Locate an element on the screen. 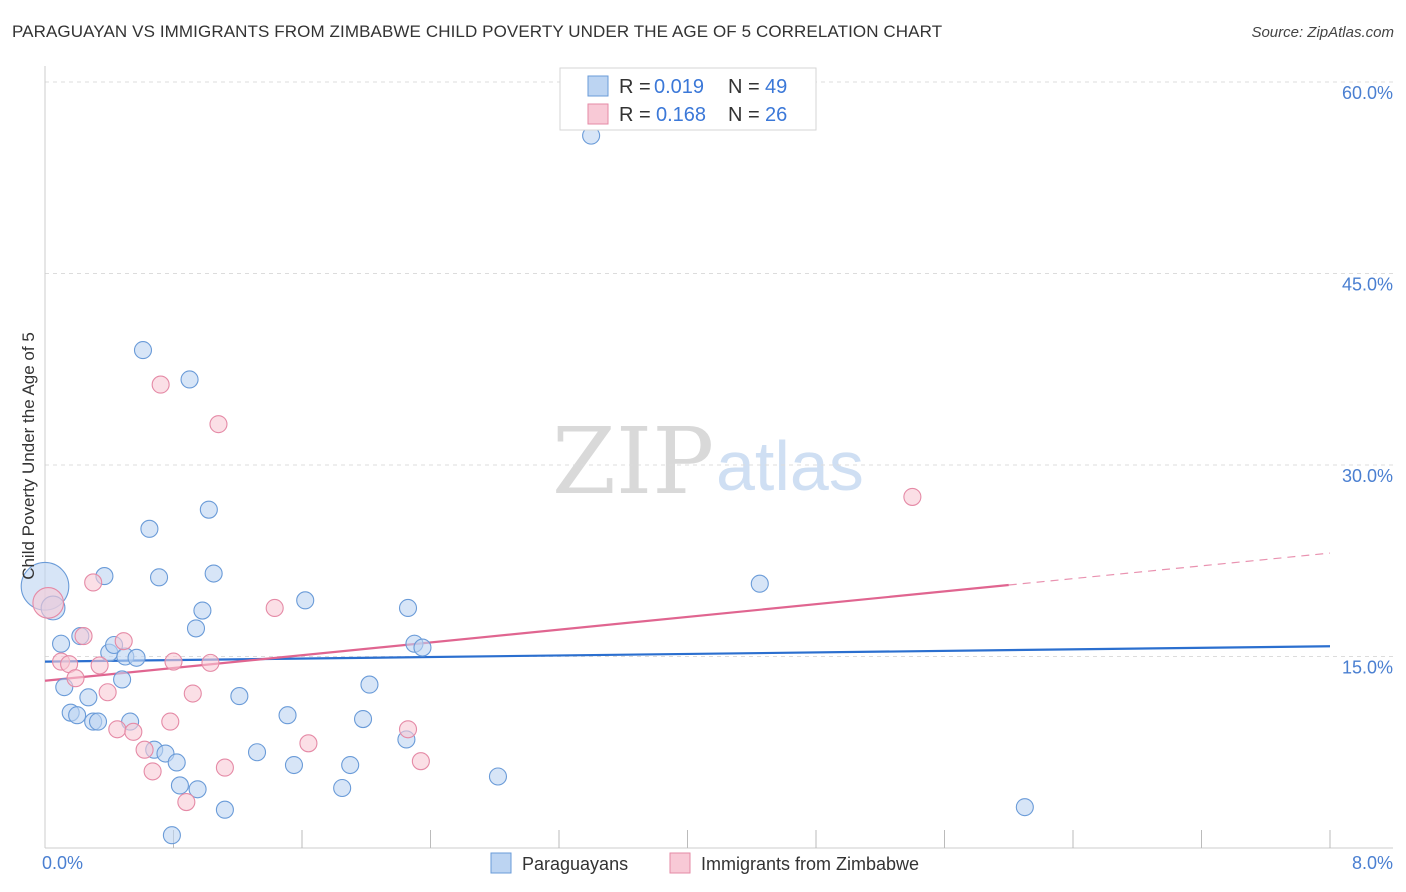 The image size is (1406, 892). legend-n-label-1: N = is located at coordinates (744, 87).